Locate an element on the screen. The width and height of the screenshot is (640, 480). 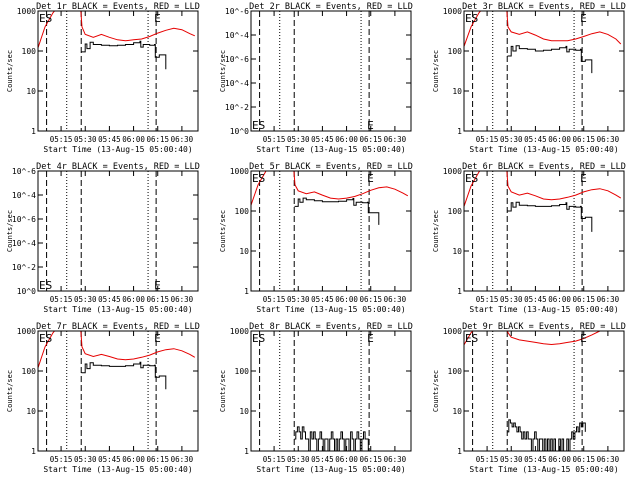
panel-title: Det 4r BLACK = Events, RED = LLD is located at coordinates (118, 167).